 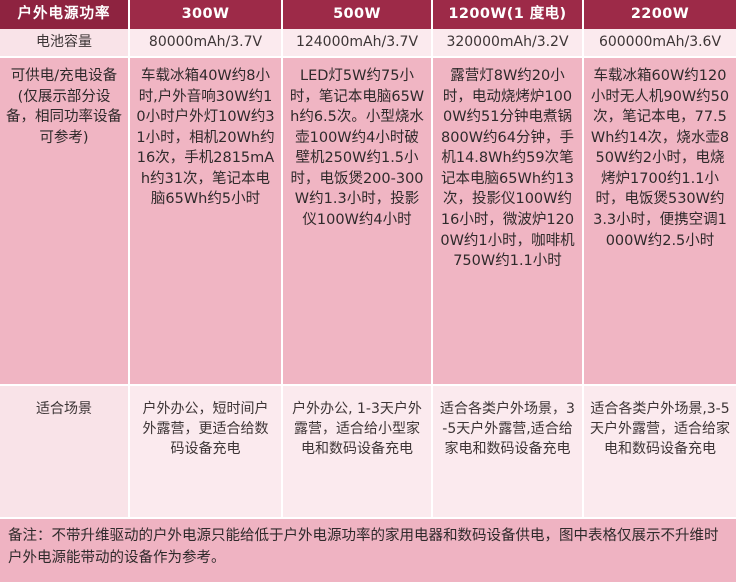 I want to click on header-cell-2200w: 2200W, so click(x=660, y=14).